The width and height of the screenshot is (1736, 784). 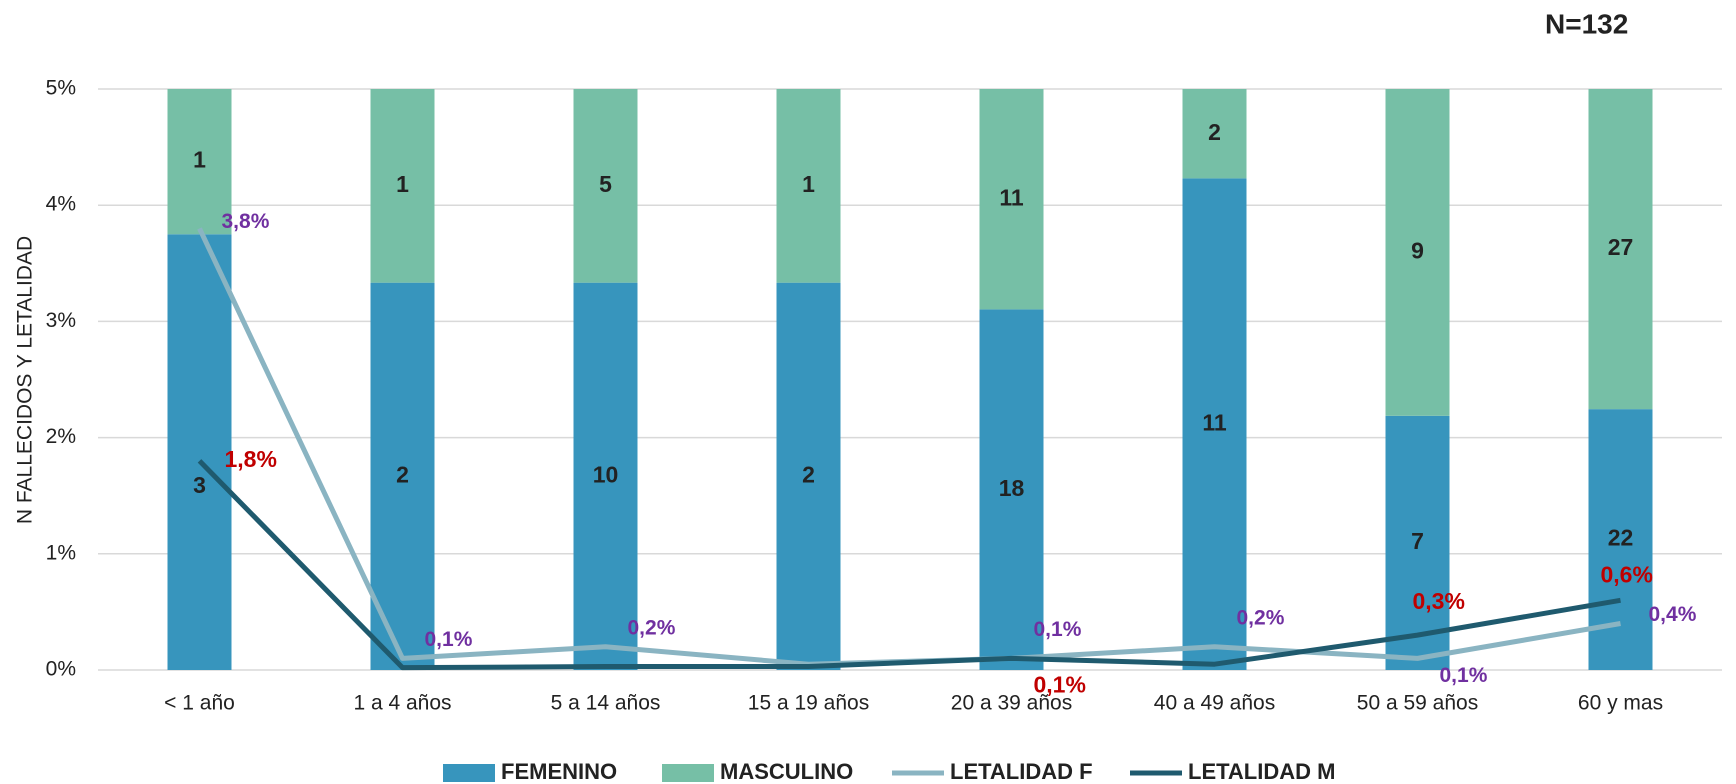 What do you see at coordinates (1214, 703) in the screenshot?
I see `x-tick-label: 40 a 49 años` at bounding box center [1214, 703].